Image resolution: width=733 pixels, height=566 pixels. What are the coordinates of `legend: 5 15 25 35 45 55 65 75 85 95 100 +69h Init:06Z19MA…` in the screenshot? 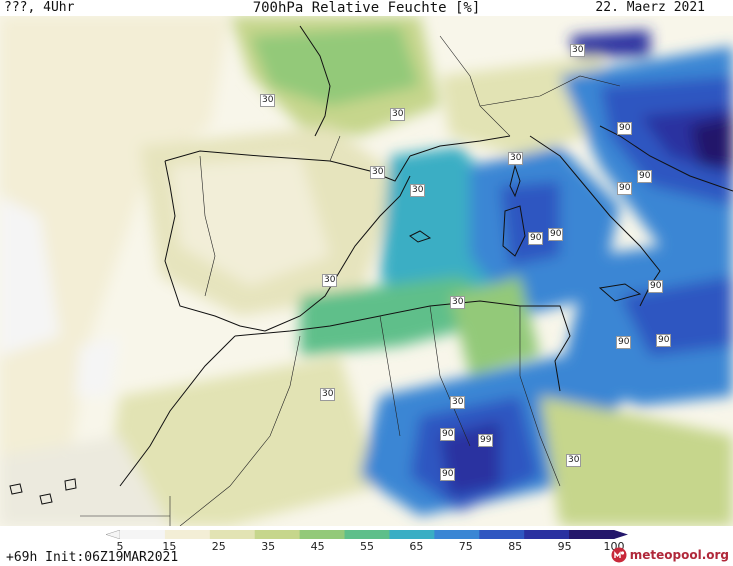 It's located at (366, 546).